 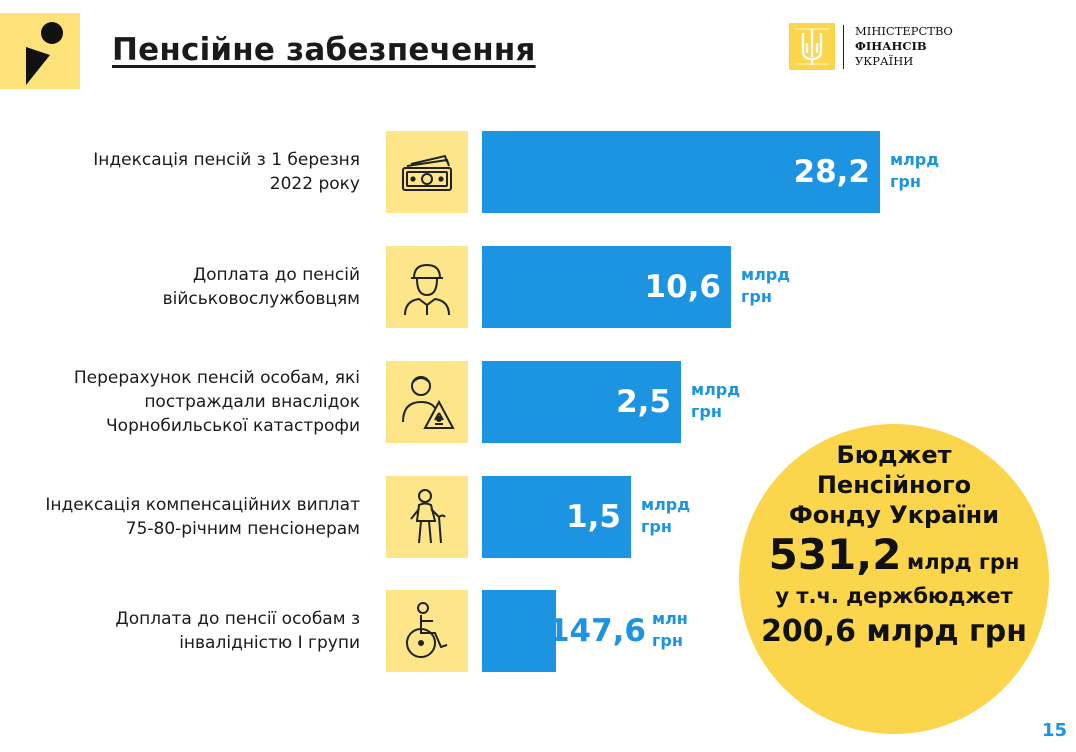 What do you see at coordinates (269, 643) in the screenshot?
I see `row-label-line: інвалідністю І групи` at bounding box center [269, 643].